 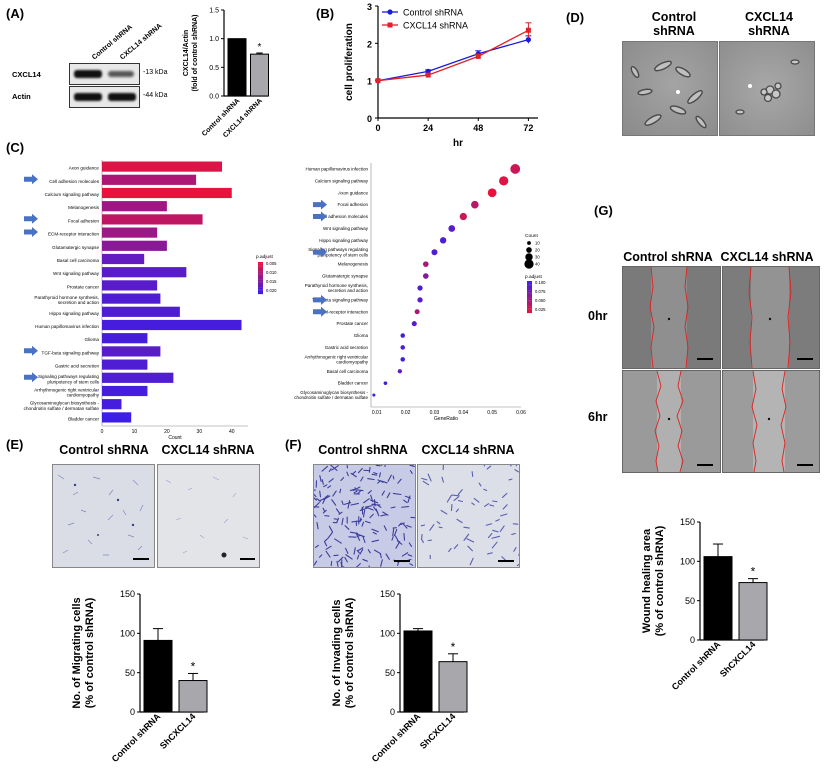 I want to click on western-blot-actin, so click(x=104, y=97).